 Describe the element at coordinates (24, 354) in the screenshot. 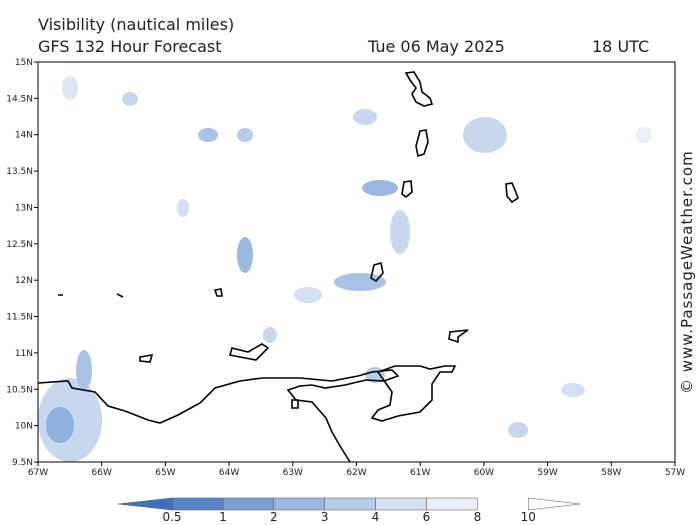

I see `lat-label: 11N` at that location.